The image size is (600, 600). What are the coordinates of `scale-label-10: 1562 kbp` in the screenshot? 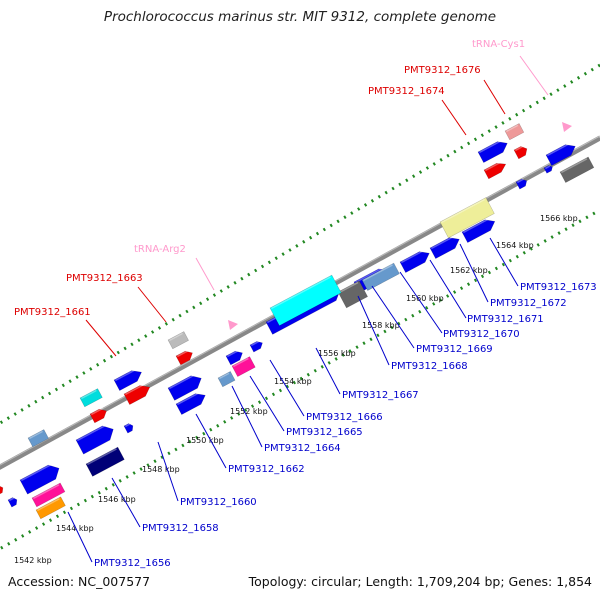 It's located at (469, 270).